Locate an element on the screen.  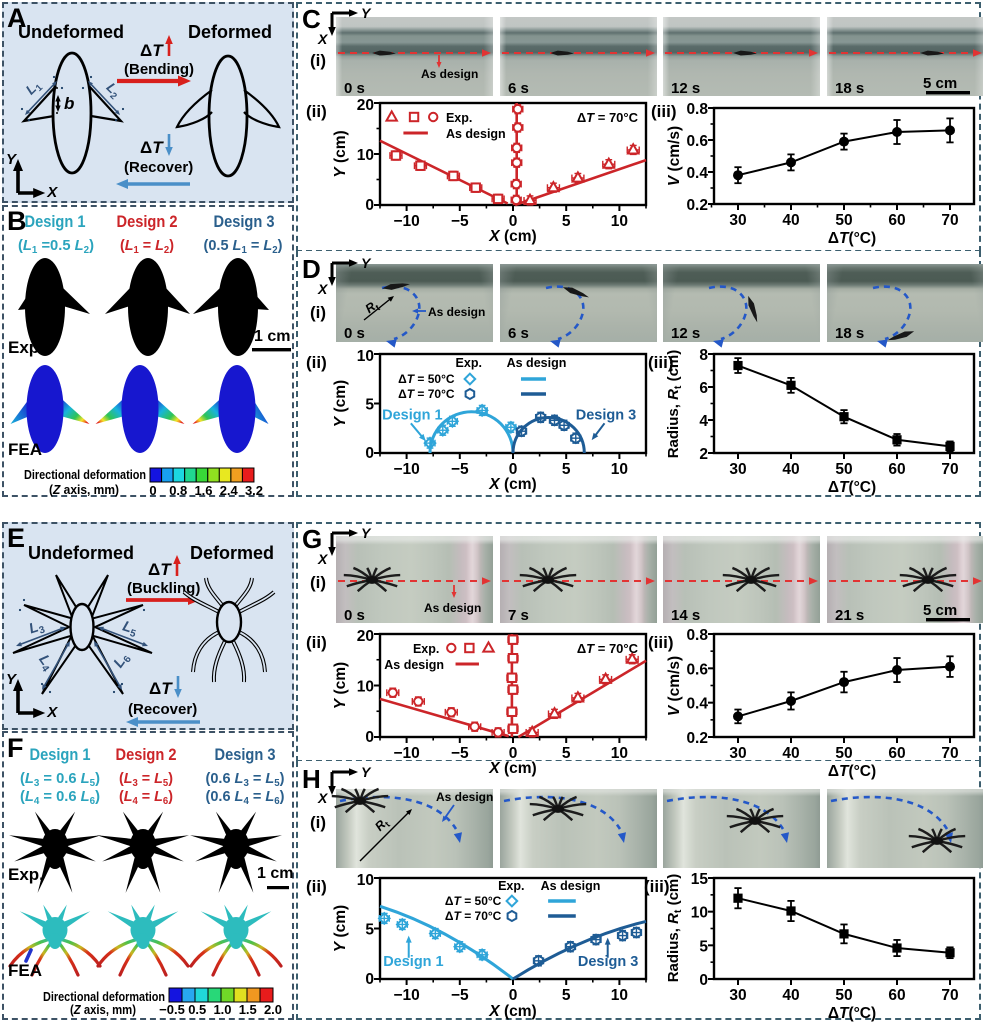
svg-text: F is located at coordinates (15, 748).